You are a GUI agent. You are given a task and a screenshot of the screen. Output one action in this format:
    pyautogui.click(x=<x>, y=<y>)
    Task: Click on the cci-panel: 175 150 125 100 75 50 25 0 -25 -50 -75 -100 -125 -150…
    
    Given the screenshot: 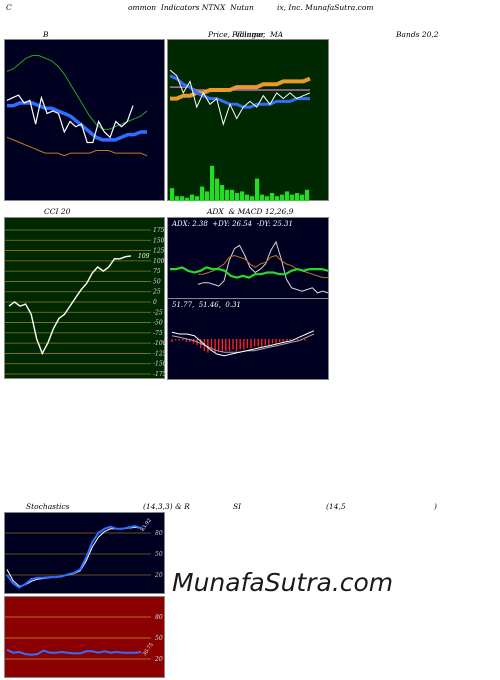 What is the action you would take?
    pyautogui.click(x=85, y=298)
    